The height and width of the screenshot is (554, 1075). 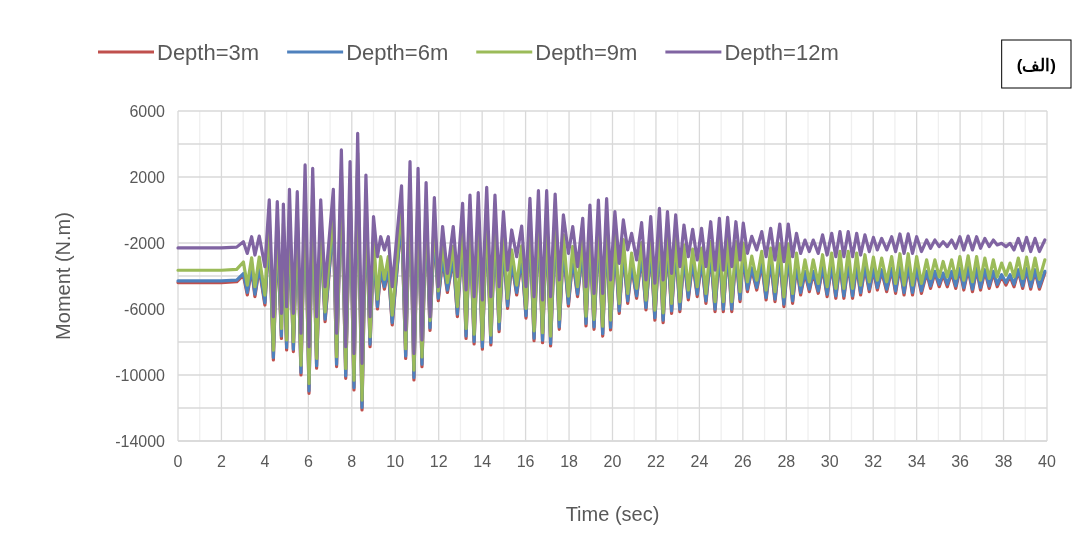 I want to click on x-tick-label: 40, so click(x=1047, y=461).